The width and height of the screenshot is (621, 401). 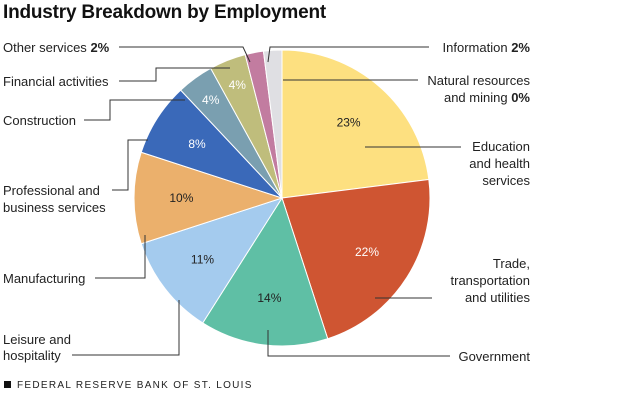 What do you see at coordinates (202, 260) in the screenshot?
I see `pct-label-leisure-and-hospitality: 11%` at bounding box center [202, 260].